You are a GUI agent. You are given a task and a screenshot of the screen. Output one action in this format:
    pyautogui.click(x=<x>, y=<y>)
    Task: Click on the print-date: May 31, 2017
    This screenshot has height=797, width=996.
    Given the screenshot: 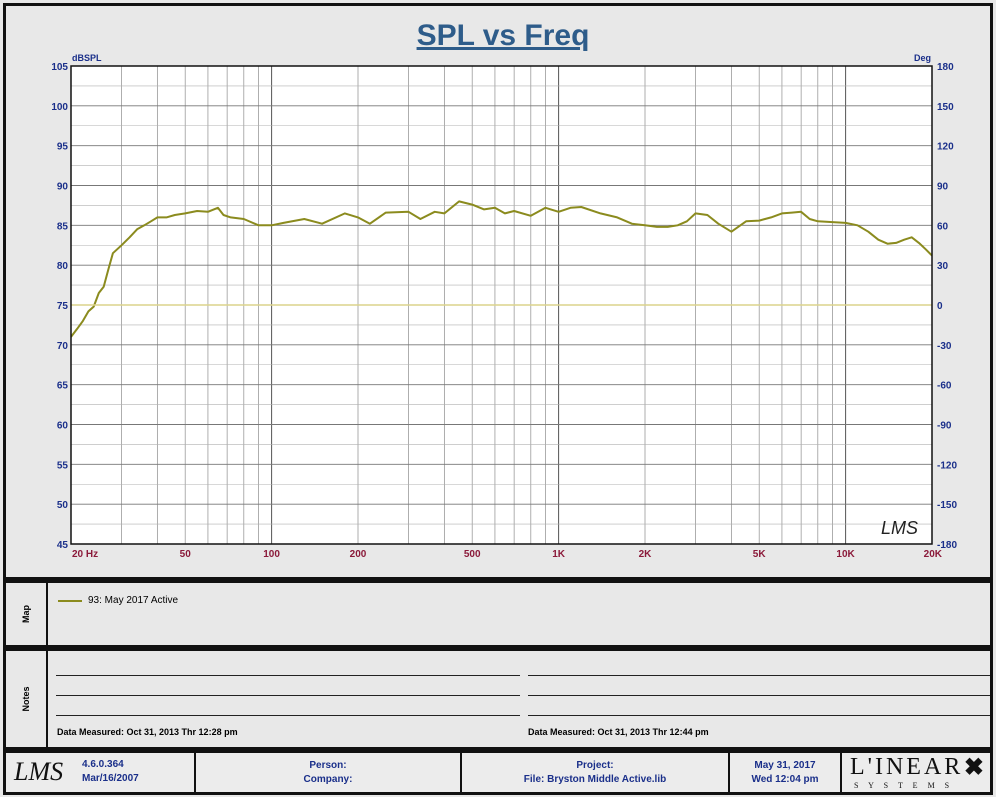 What is the action you would take?
    pyautogui.click(x=785, y=765)
    